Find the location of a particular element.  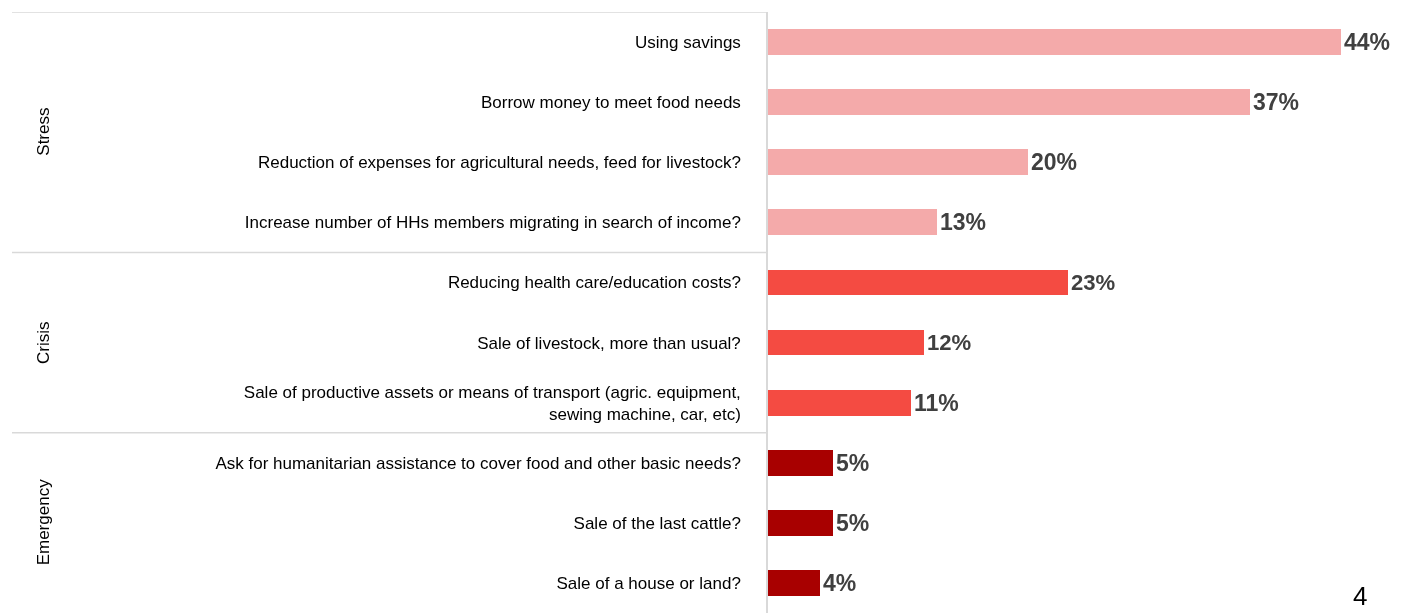

text: 4 is located at coordinates (1360, 596).